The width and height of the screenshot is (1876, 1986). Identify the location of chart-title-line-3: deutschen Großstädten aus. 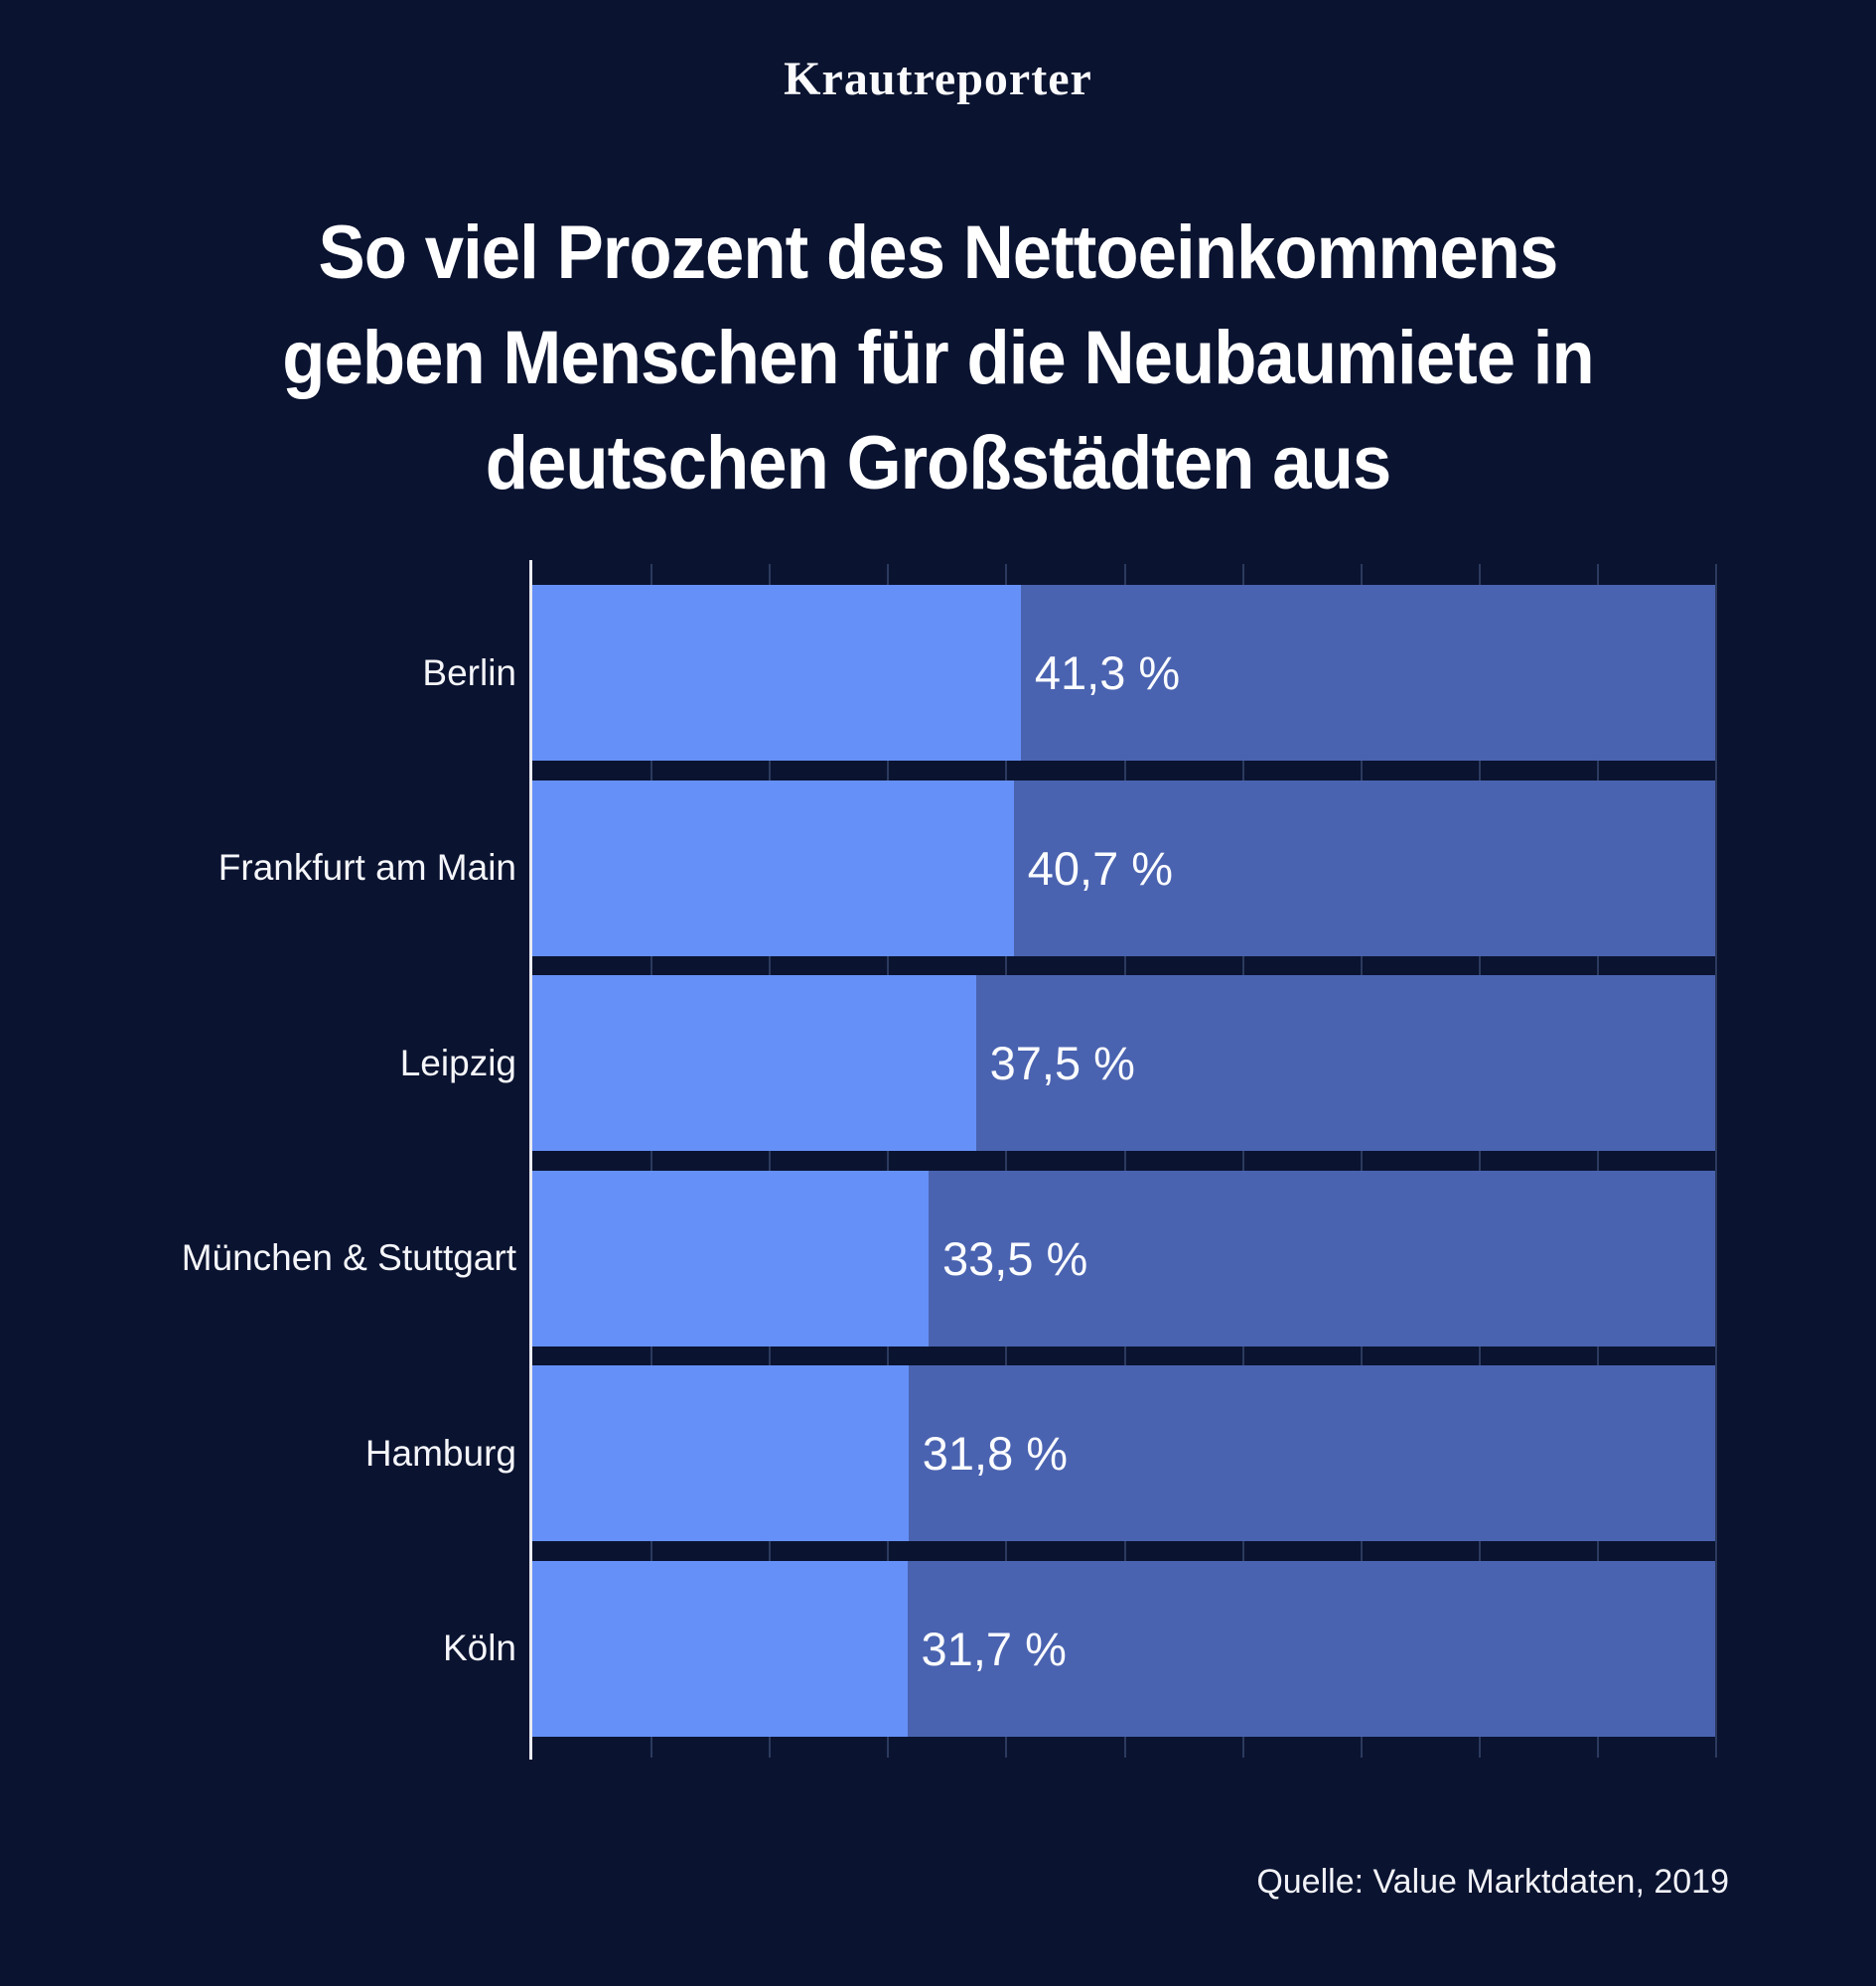
(938, 463).